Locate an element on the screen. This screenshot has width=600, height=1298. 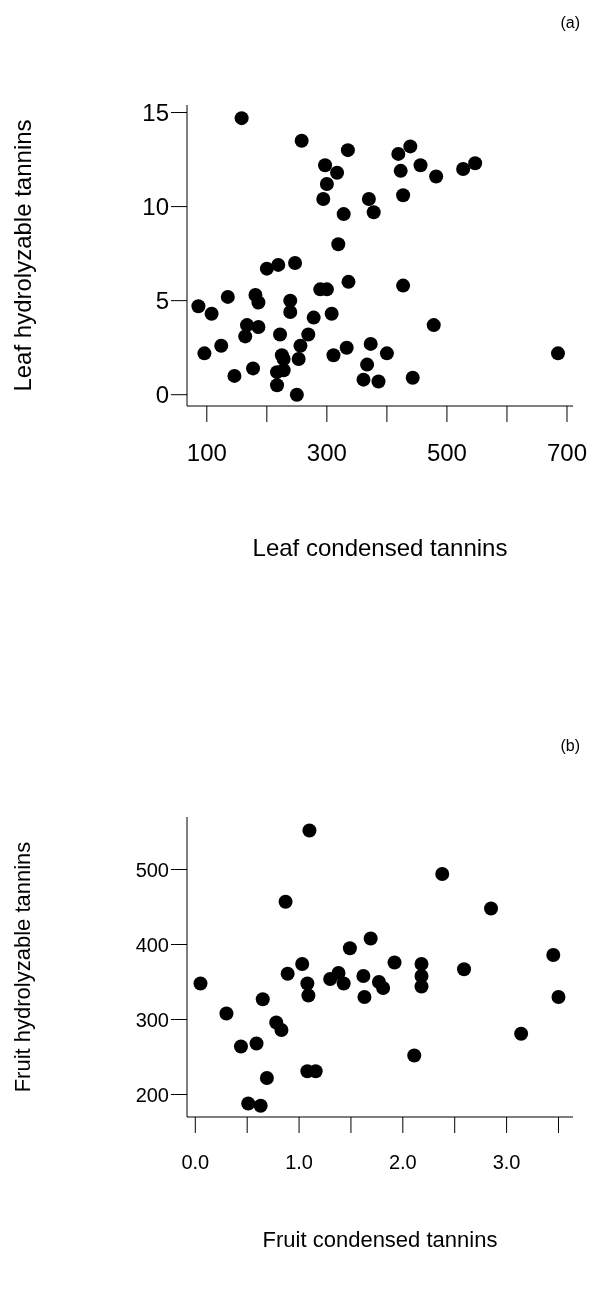
y-tick-label: 200 is located at coordinates (152, 1094).